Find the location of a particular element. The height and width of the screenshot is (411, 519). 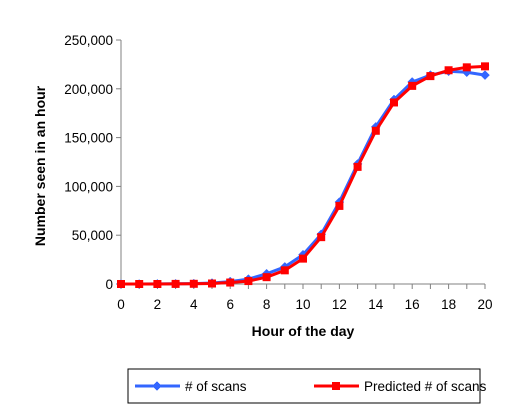

y-tick-label: 0 is located at coordinates (109, 284).